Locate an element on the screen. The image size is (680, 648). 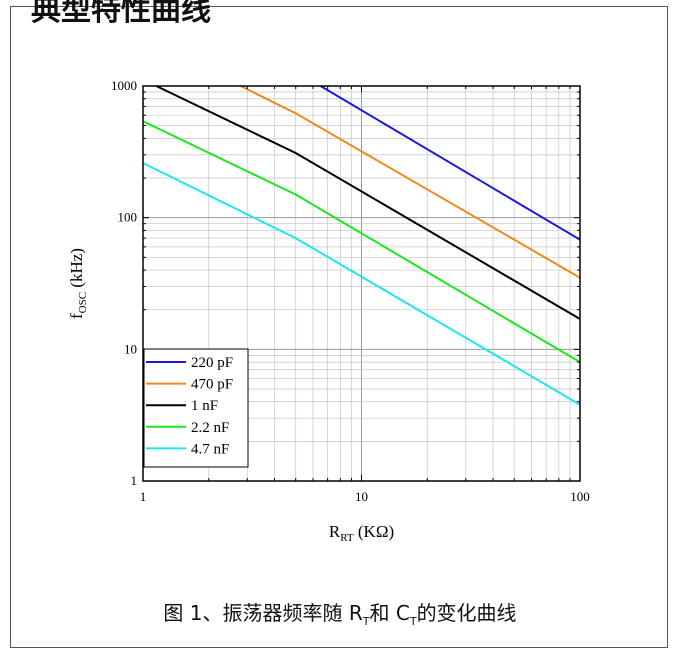
y-tick-label: 100 is located at coordinates (128, 217).